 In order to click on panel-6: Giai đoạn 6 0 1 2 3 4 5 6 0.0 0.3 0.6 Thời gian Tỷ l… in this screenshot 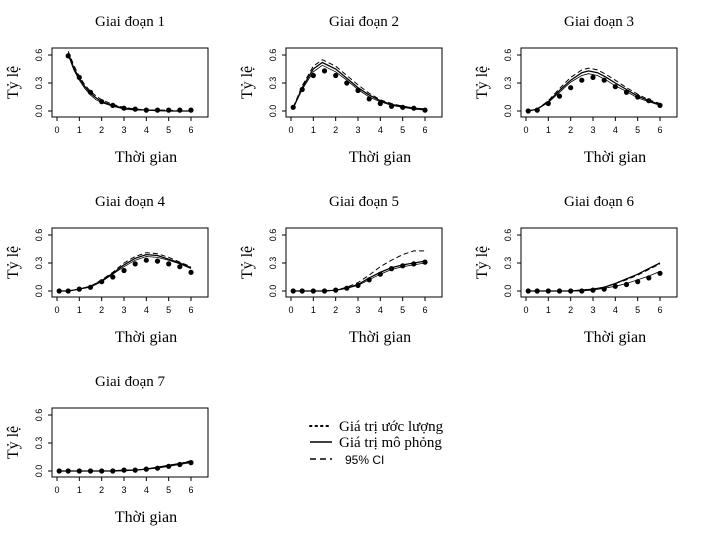, I will do `click(576, 270)`.